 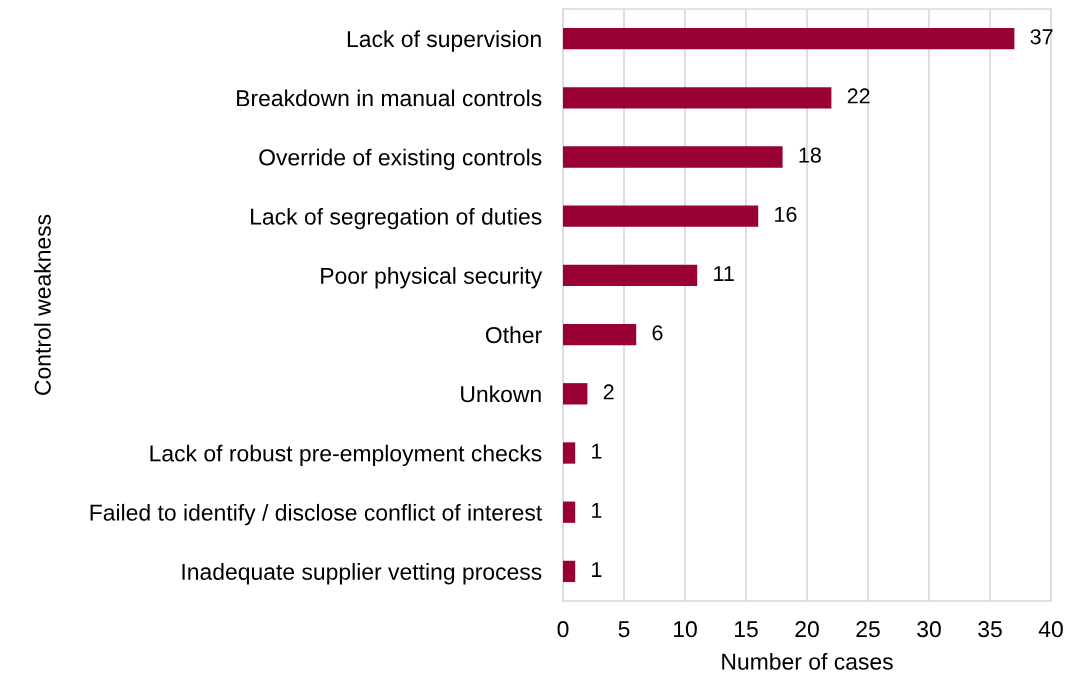 What do you see at coordinates (858, 96) in the screenshot?
I see `data-label: 22` at bounding box center [858, 96].